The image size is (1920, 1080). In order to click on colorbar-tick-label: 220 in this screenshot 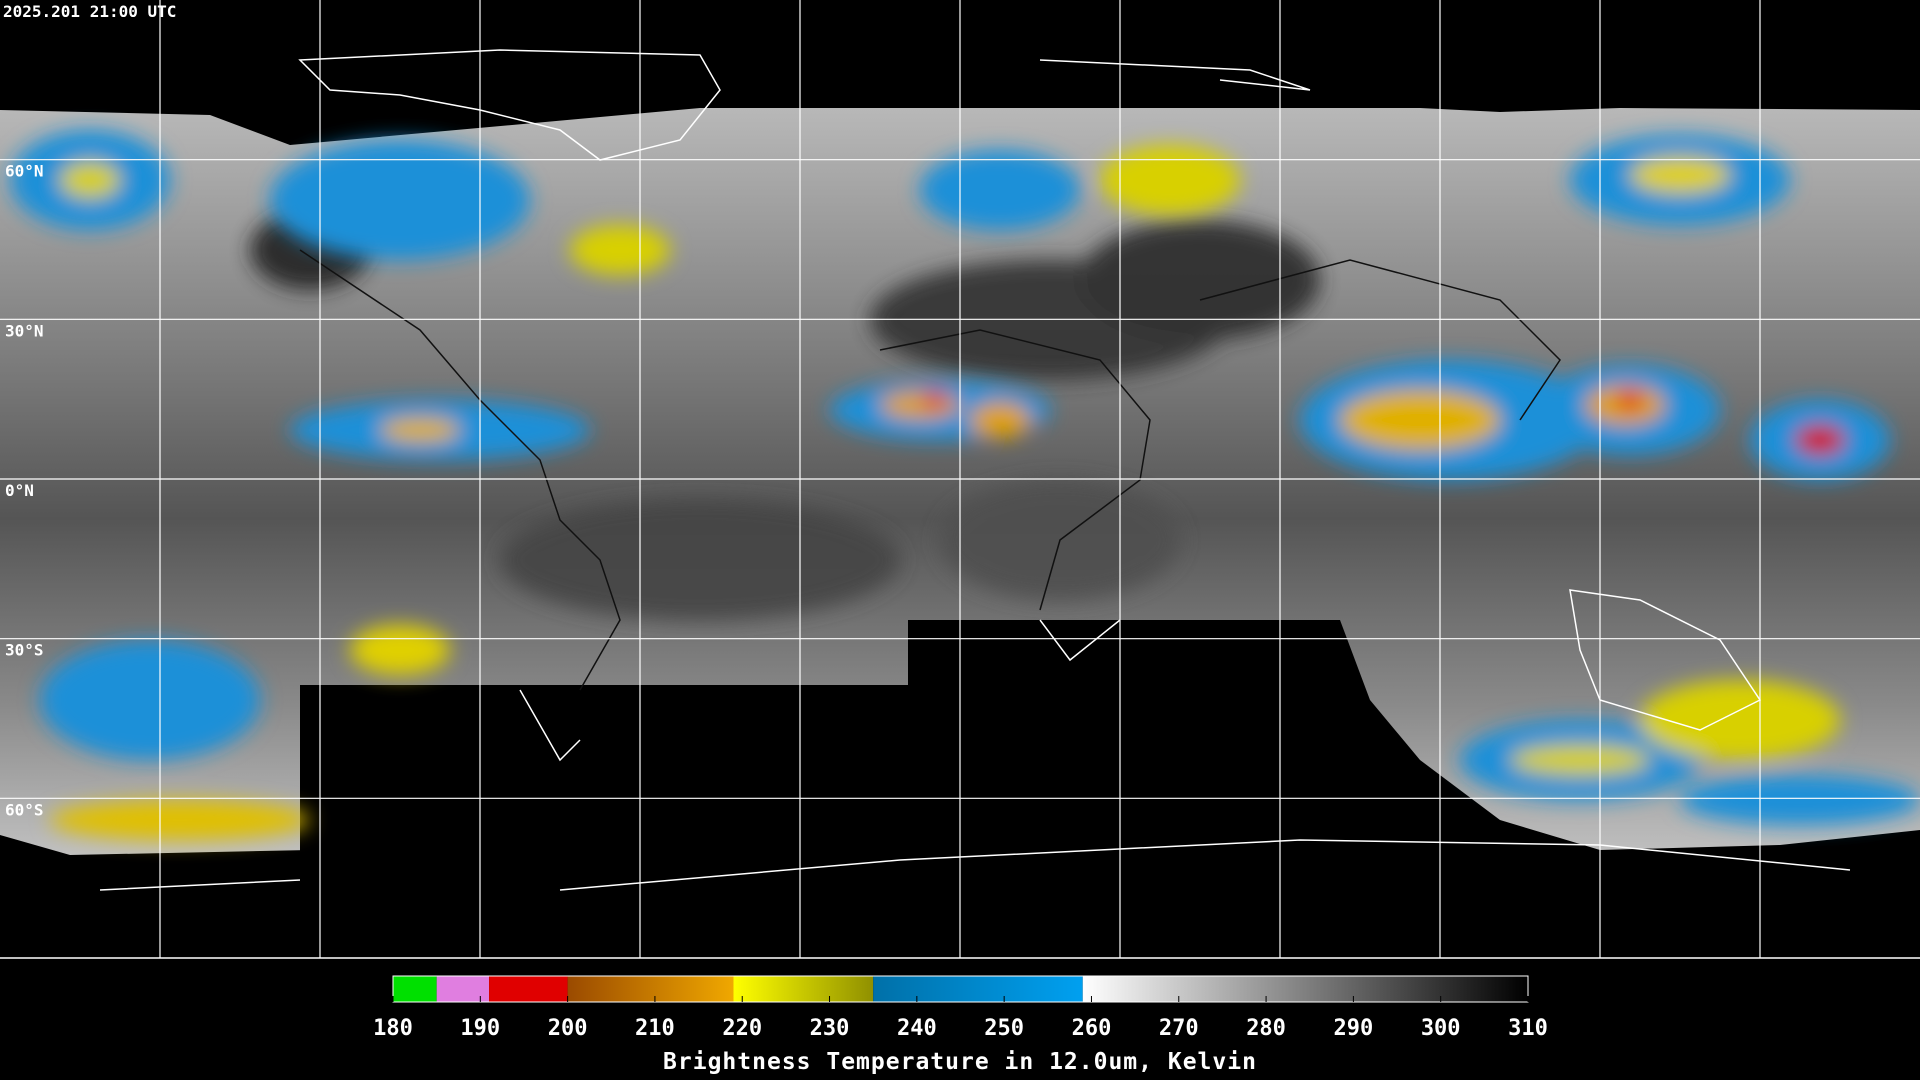, I will do `click(742, 1028)`.